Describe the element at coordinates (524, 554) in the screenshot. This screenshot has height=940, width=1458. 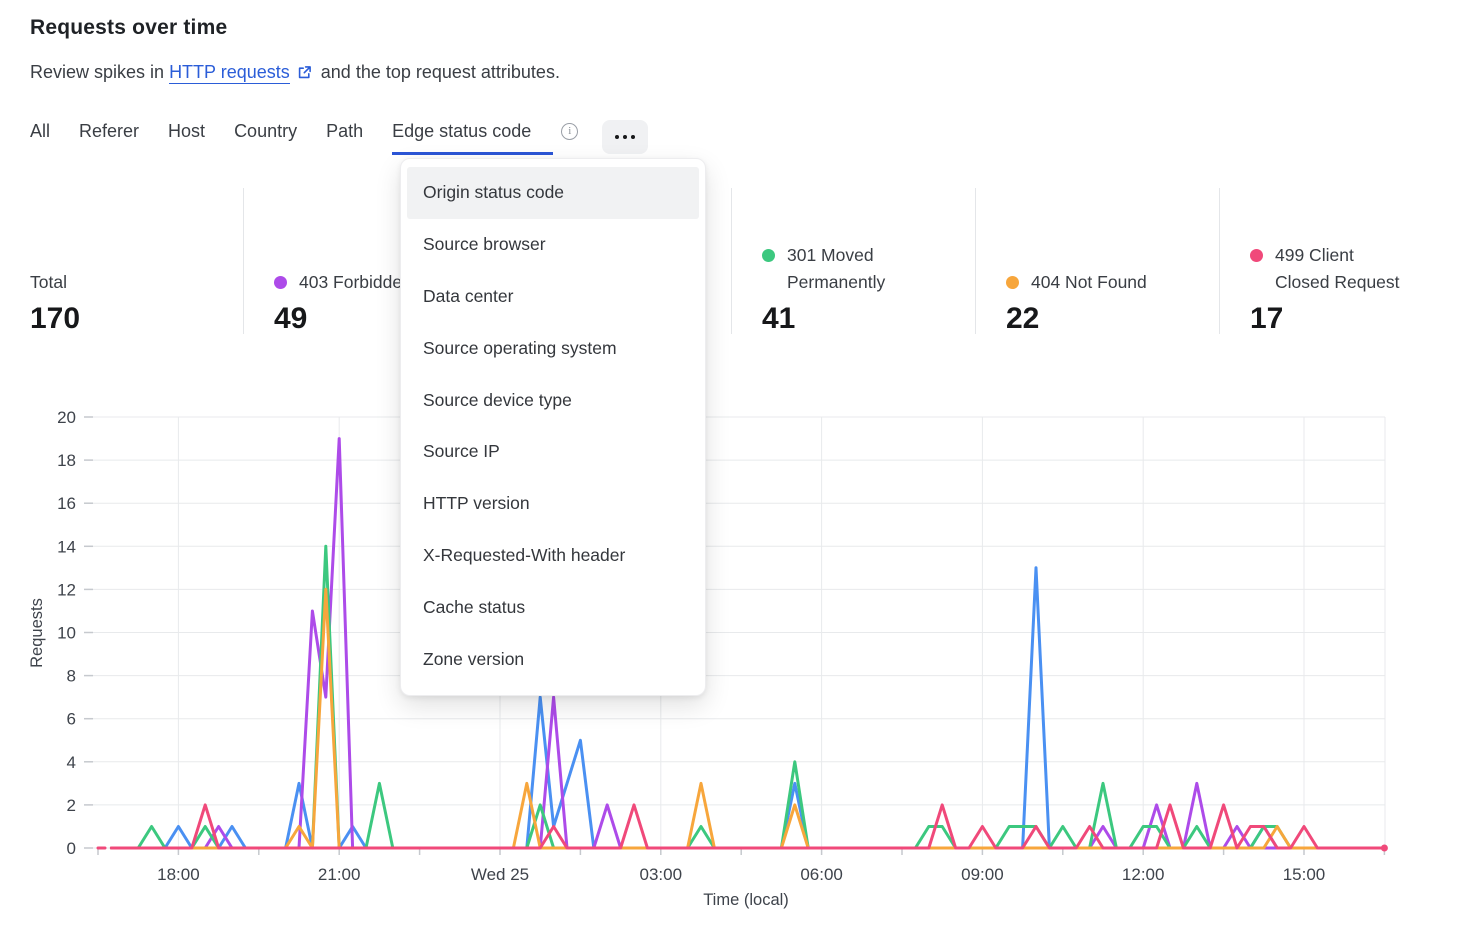
I see `menu-item-x-requested-with-header: X-Requested-With header` at that location.